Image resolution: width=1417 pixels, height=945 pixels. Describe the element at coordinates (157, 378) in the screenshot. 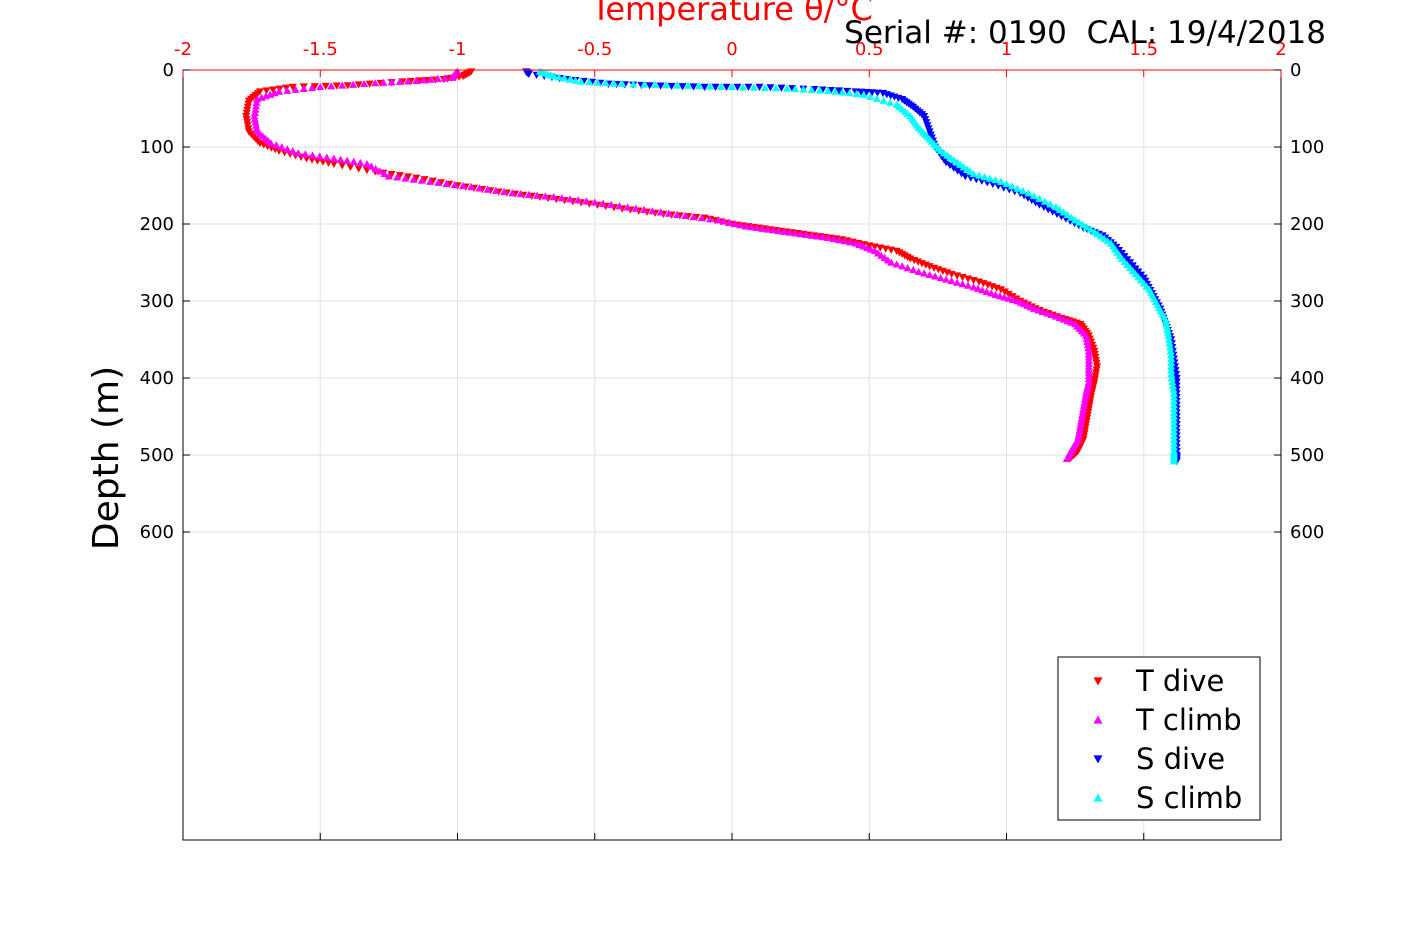

I see `y-tick-label-left: 400` at that location.